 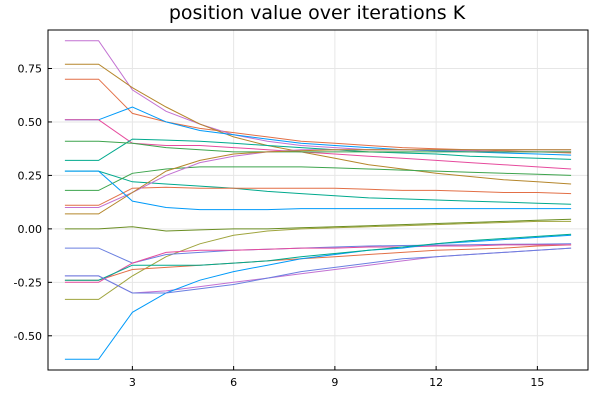 What do you see at coordinates (537, 382) in the screenshot?
I see `x-tick-label: 15` at bounding box center [537, 382].